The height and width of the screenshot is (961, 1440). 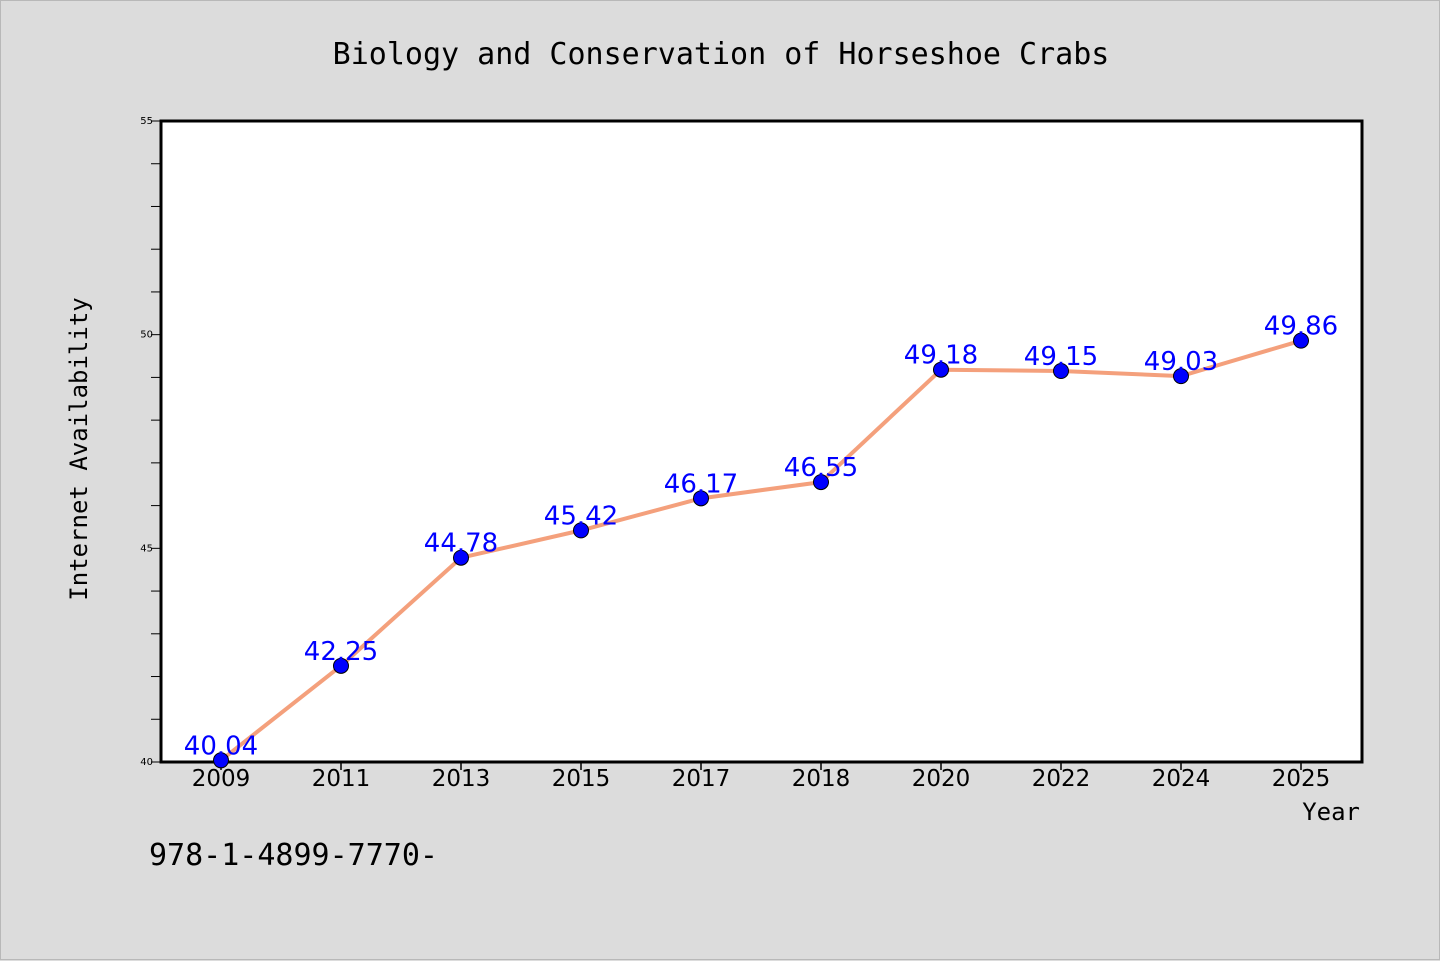 What do you see at coordinates (1301, 327) in the screenshot?
I see `data-label: 49.86` at bounding box center [1301, 327].